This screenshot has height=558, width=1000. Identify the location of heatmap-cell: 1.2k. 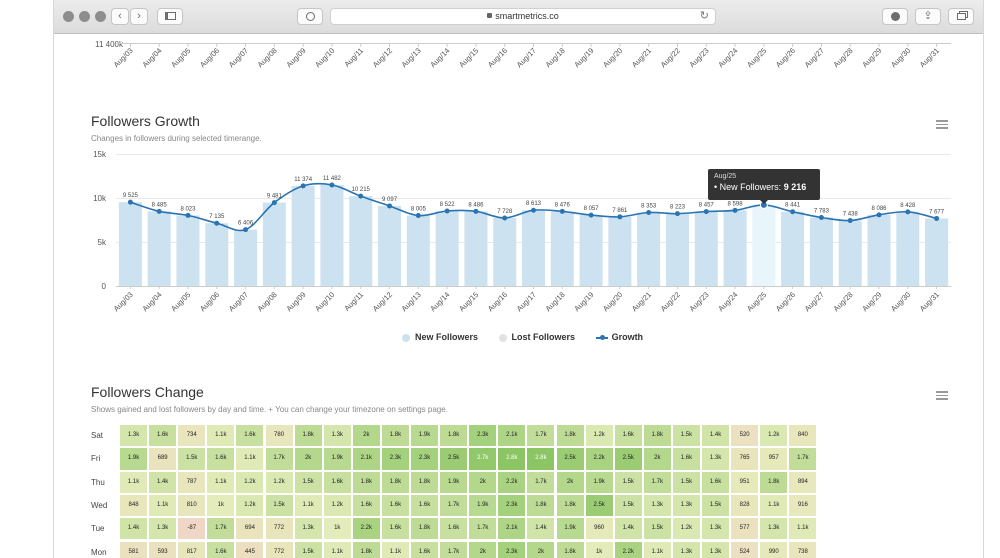
(279, 482).